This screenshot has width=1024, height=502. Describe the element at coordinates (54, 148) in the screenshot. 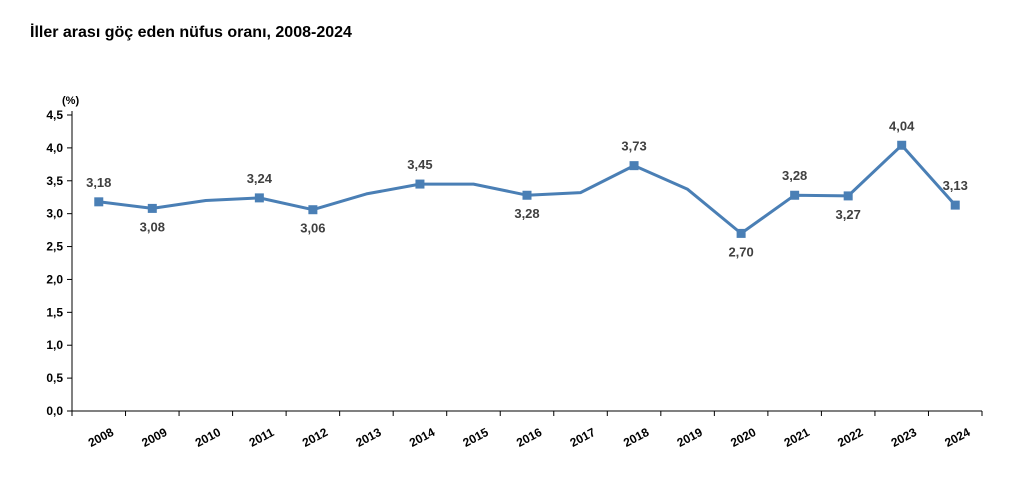

I see `y-tick-label: 4,0` at that location.